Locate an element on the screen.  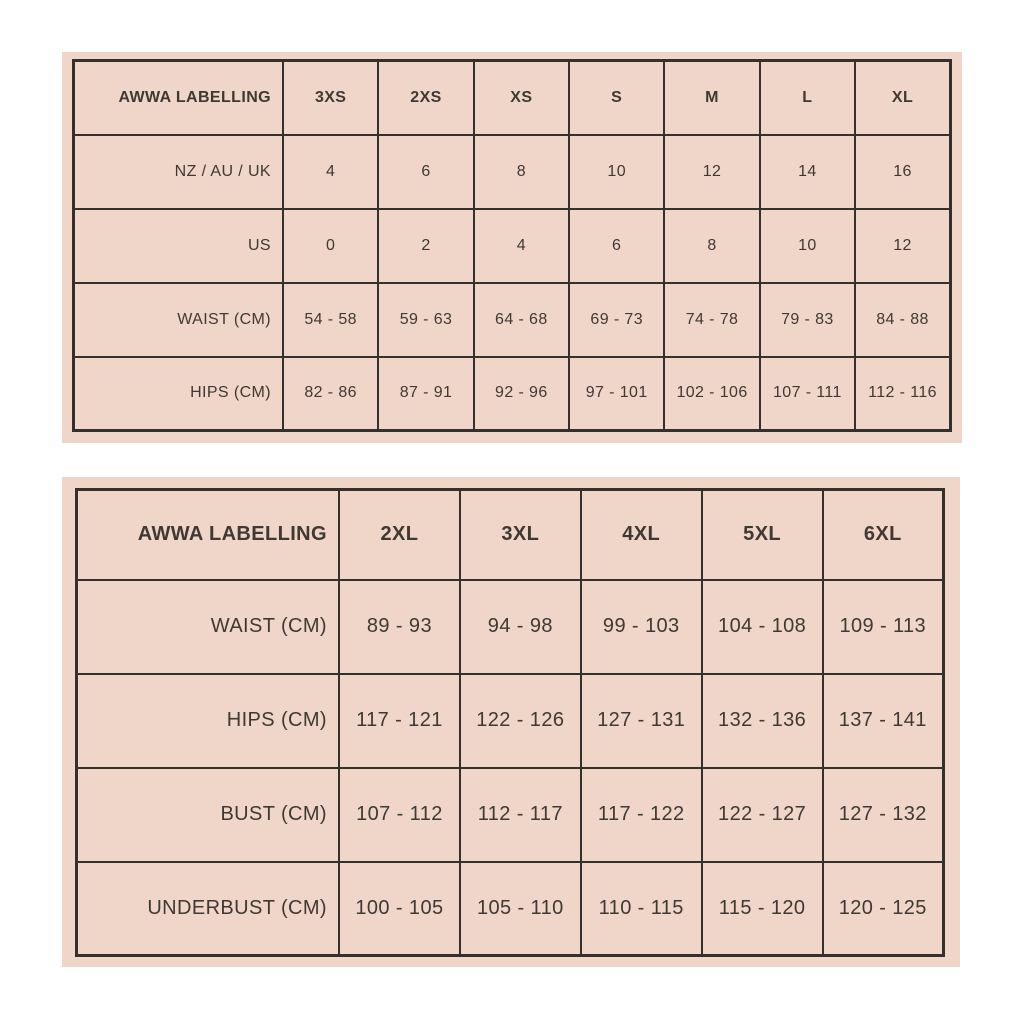
value-cell: 100 - 105 is located at coordinates (399, 908).